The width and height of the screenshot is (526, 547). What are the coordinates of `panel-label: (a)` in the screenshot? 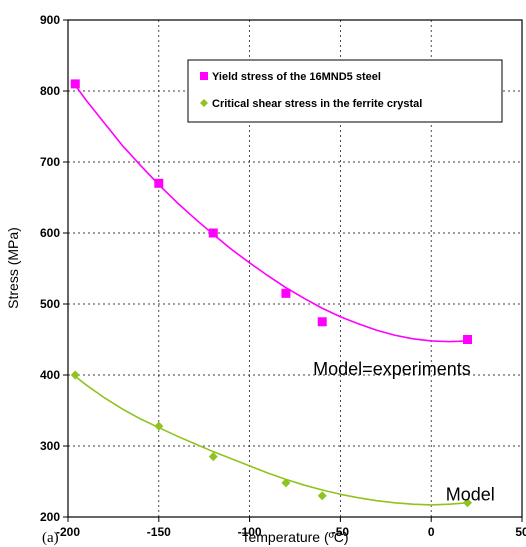 It's located at (50, 538).